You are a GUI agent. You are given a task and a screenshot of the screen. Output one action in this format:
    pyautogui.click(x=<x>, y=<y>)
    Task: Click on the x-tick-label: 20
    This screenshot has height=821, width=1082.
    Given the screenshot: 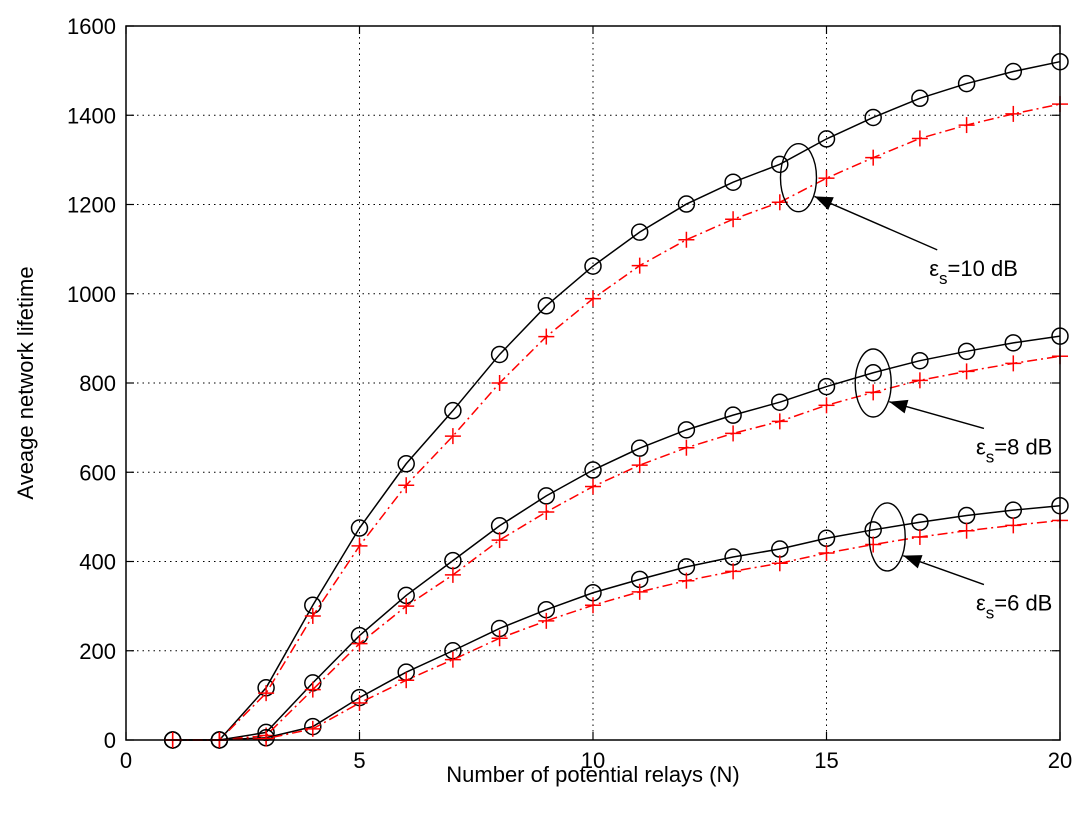 What is the action you would take?
    pyautogui.click(x=1060, y=760)
    